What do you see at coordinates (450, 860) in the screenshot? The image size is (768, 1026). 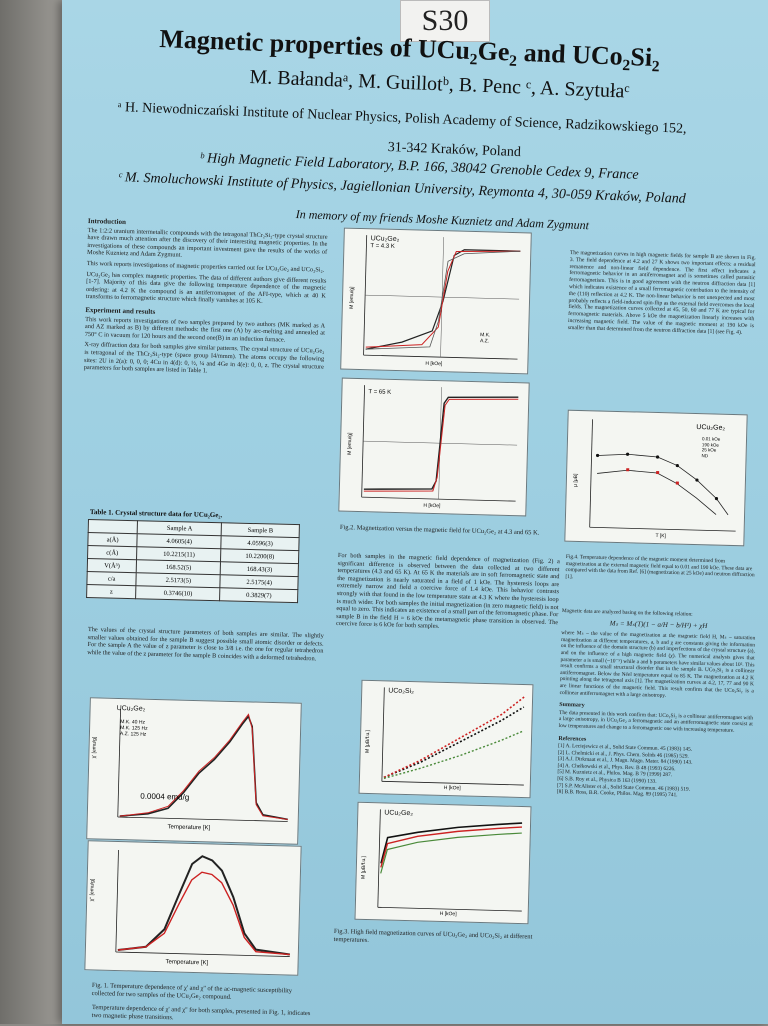 I see `fig3b-svg` at bounding box center [450, 860].